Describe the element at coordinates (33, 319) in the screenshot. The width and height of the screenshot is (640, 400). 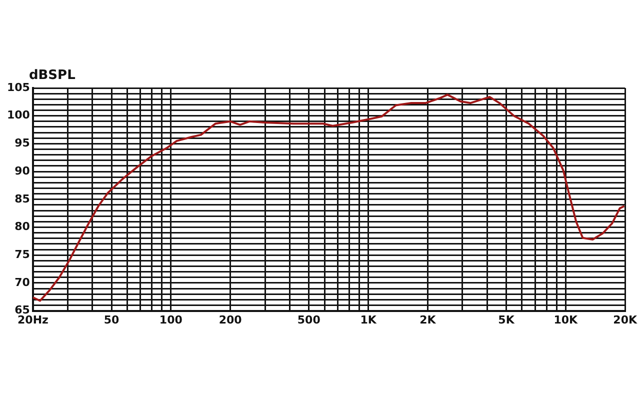
I see `x-tick-label: 20Hz` at that location.